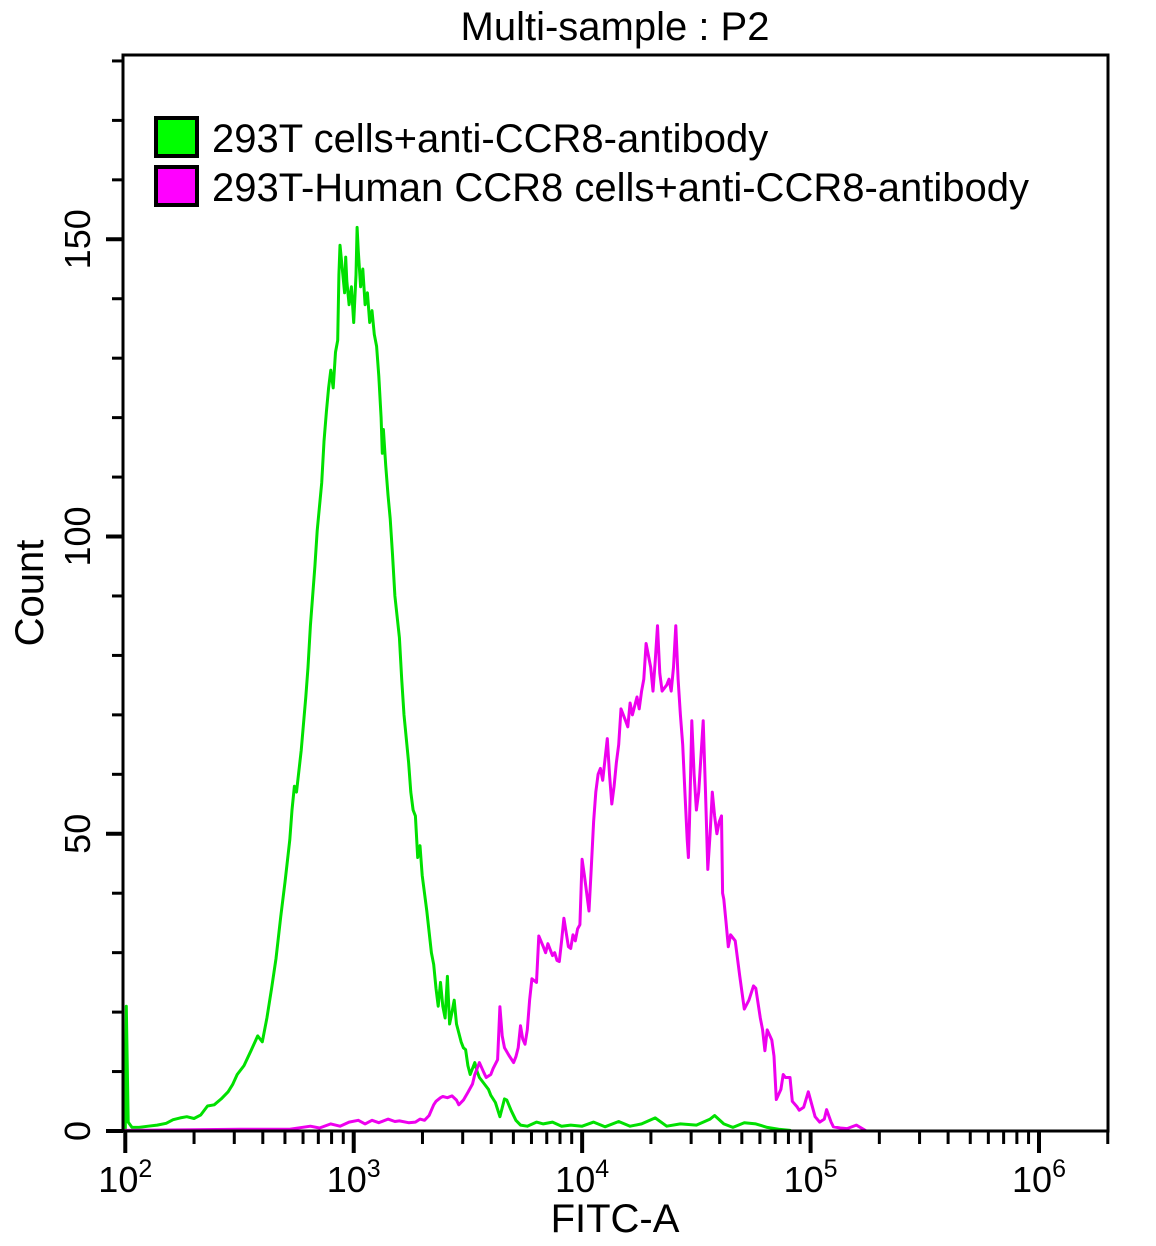 This screenshot has height=1246, width=1156. What do you see at coordinates (615, 1219) in the screenshot?
I see `x-axis-label: FITC-A` at bounding box center [615, 1219].